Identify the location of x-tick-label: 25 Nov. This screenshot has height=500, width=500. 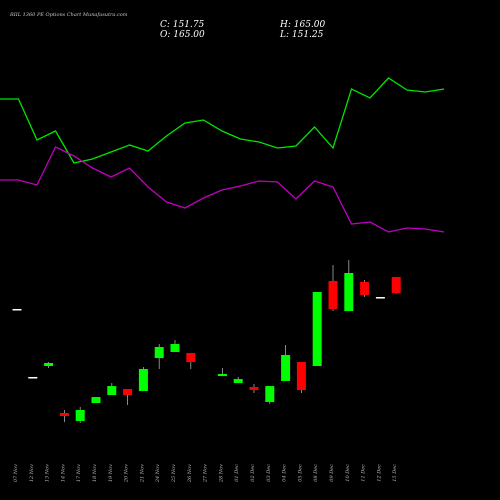
(174, 473).